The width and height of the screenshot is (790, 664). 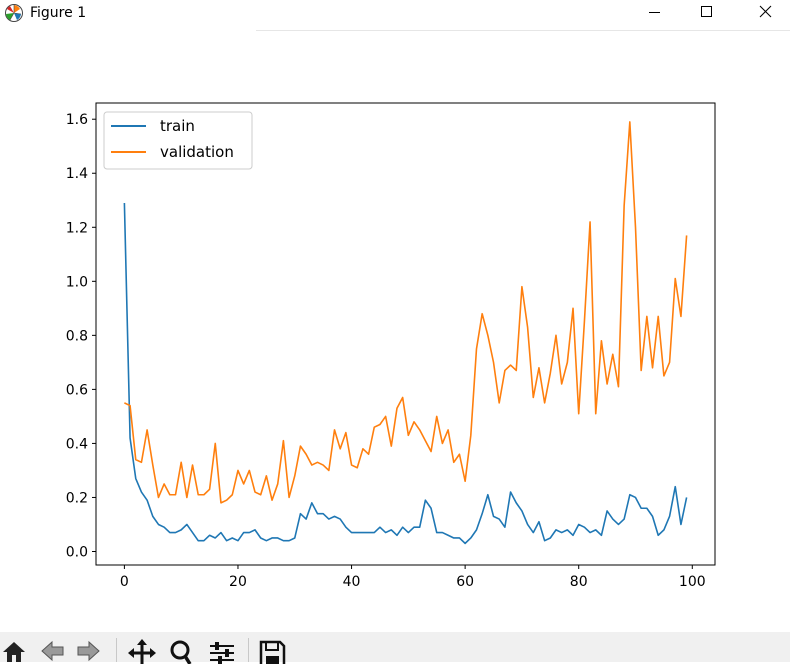 What do you see at coordinates (238, 582) in the screenshot?
I see `x-tick-label: 20` at bounding box center [238, 582].